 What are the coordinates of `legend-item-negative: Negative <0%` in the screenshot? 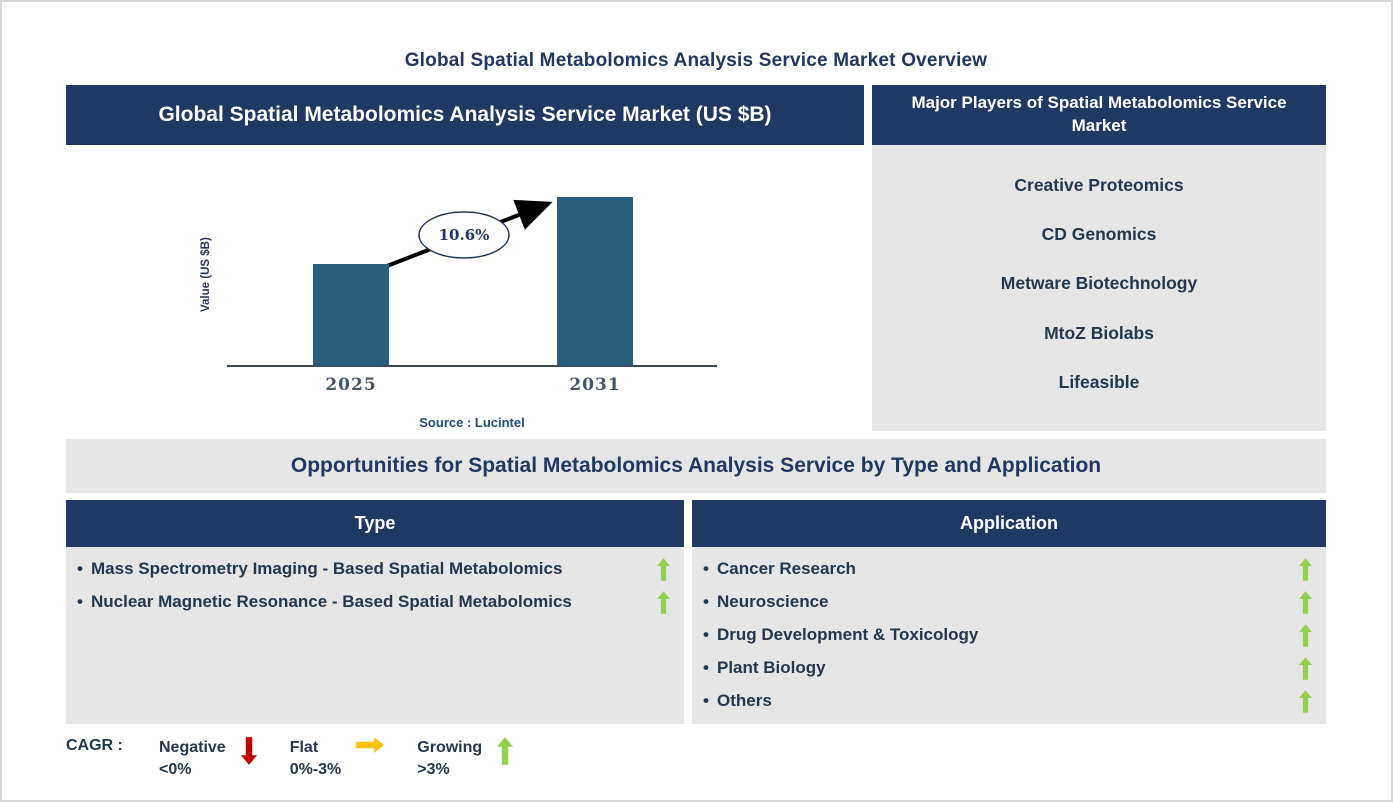 It's located at (208, 758).